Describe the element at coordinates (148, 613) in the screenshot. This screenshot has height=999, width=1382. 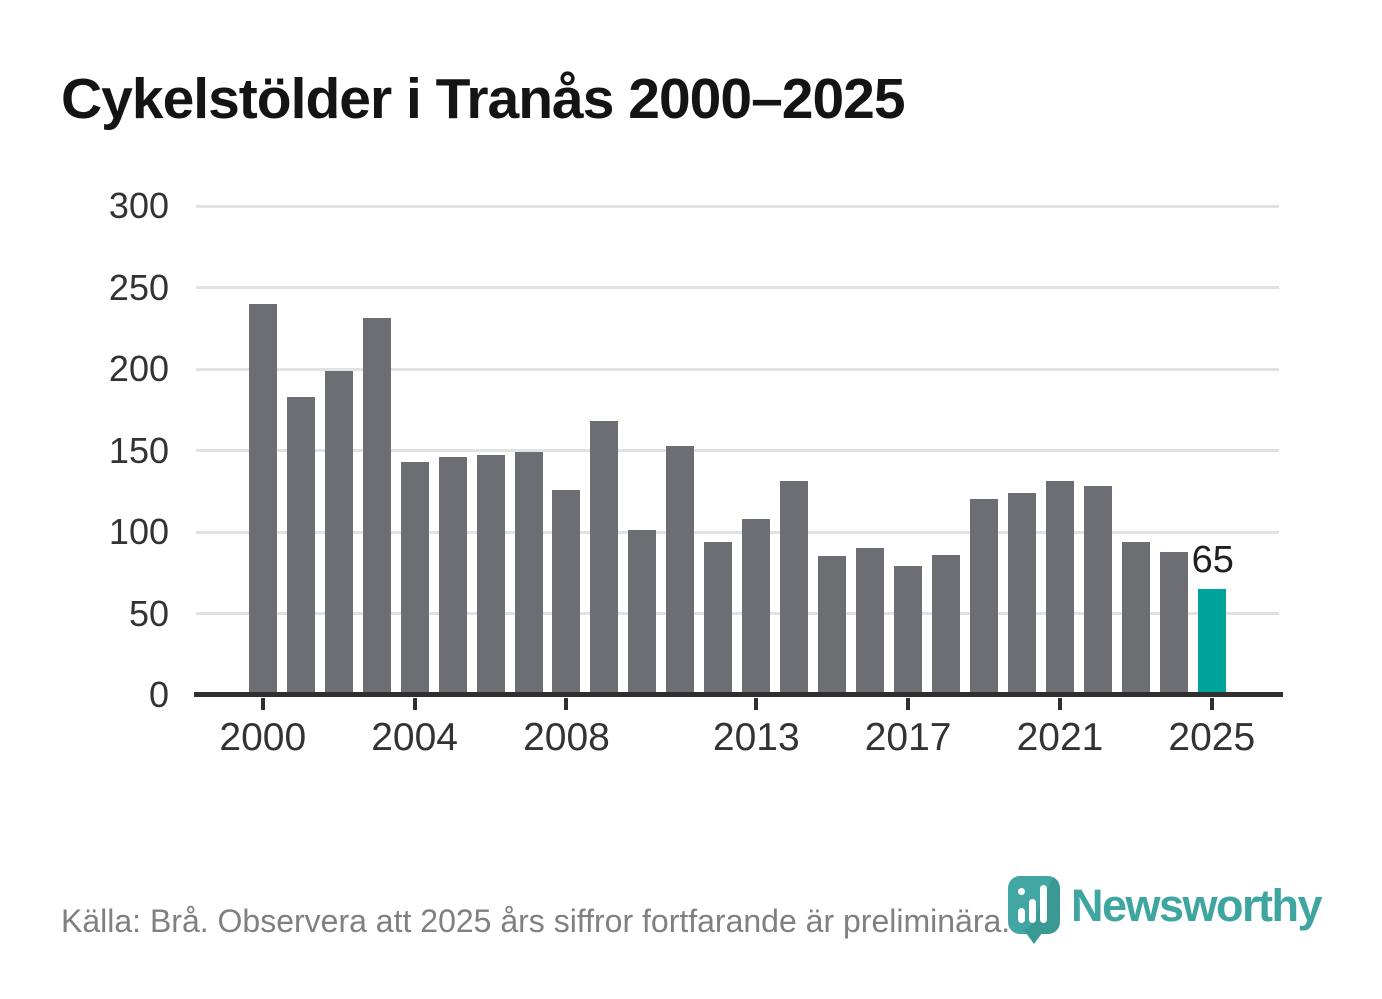
I see `y-tick-label-50: 50` at that location.